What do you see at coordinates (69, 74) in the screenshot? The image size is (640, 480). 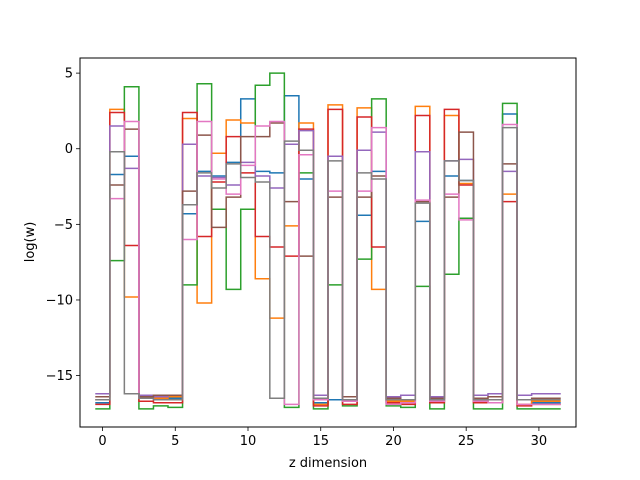 I see `y-tick-label: 5` at bounding box center [69, 74].